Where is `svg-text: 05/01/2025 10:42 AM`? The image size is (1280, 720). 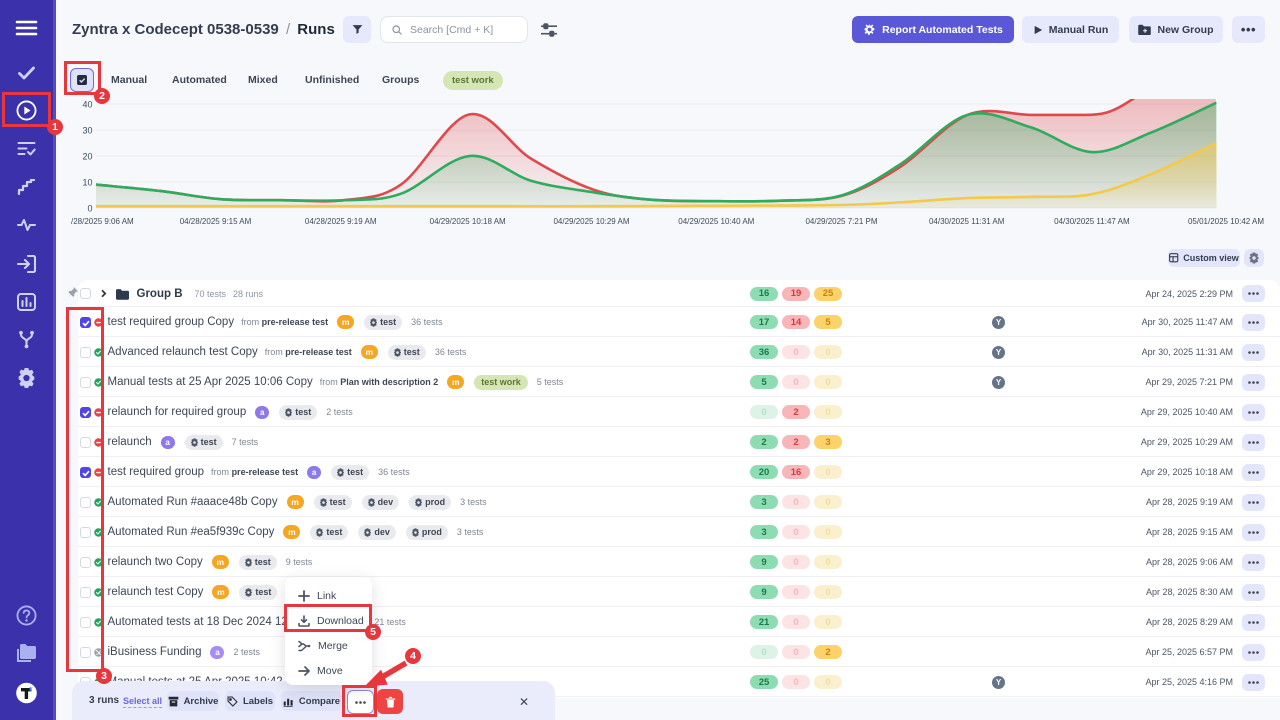 svg-text: 05/01/2025 10:42 AM is located at coordinates (1226, 221).